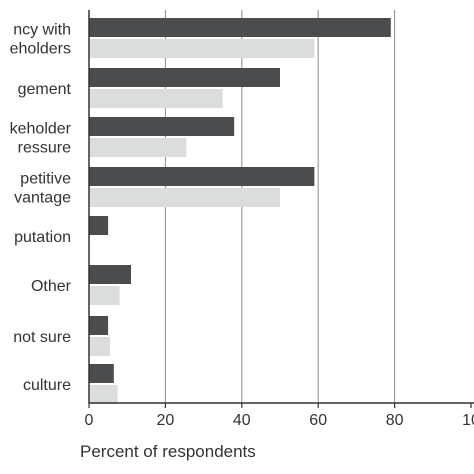 The width and height of the screenshot is (474, 474). I want to click on x-tick-label: 80, so click(395, 420).